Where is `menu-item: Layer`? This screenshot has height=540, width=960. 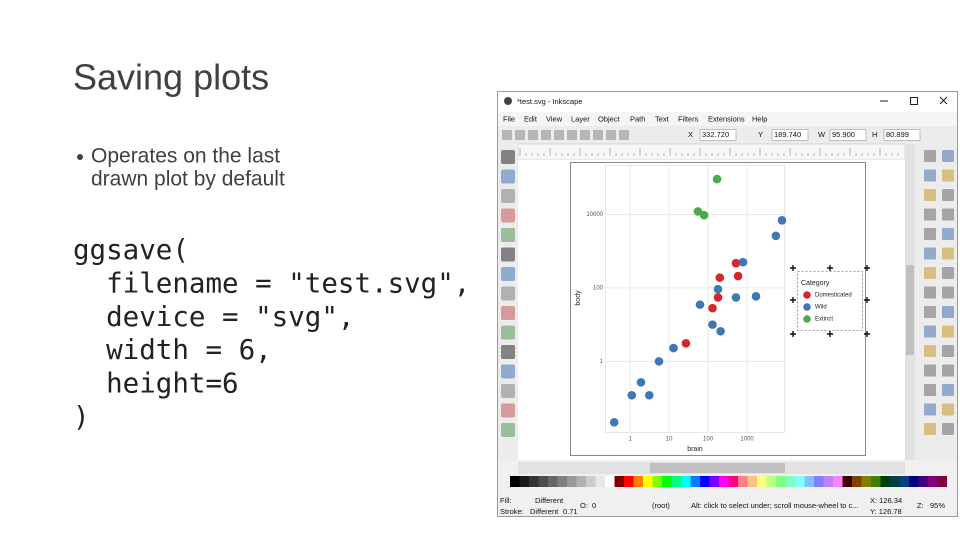
menu-item: Layer is located at coordinates (580, 118).